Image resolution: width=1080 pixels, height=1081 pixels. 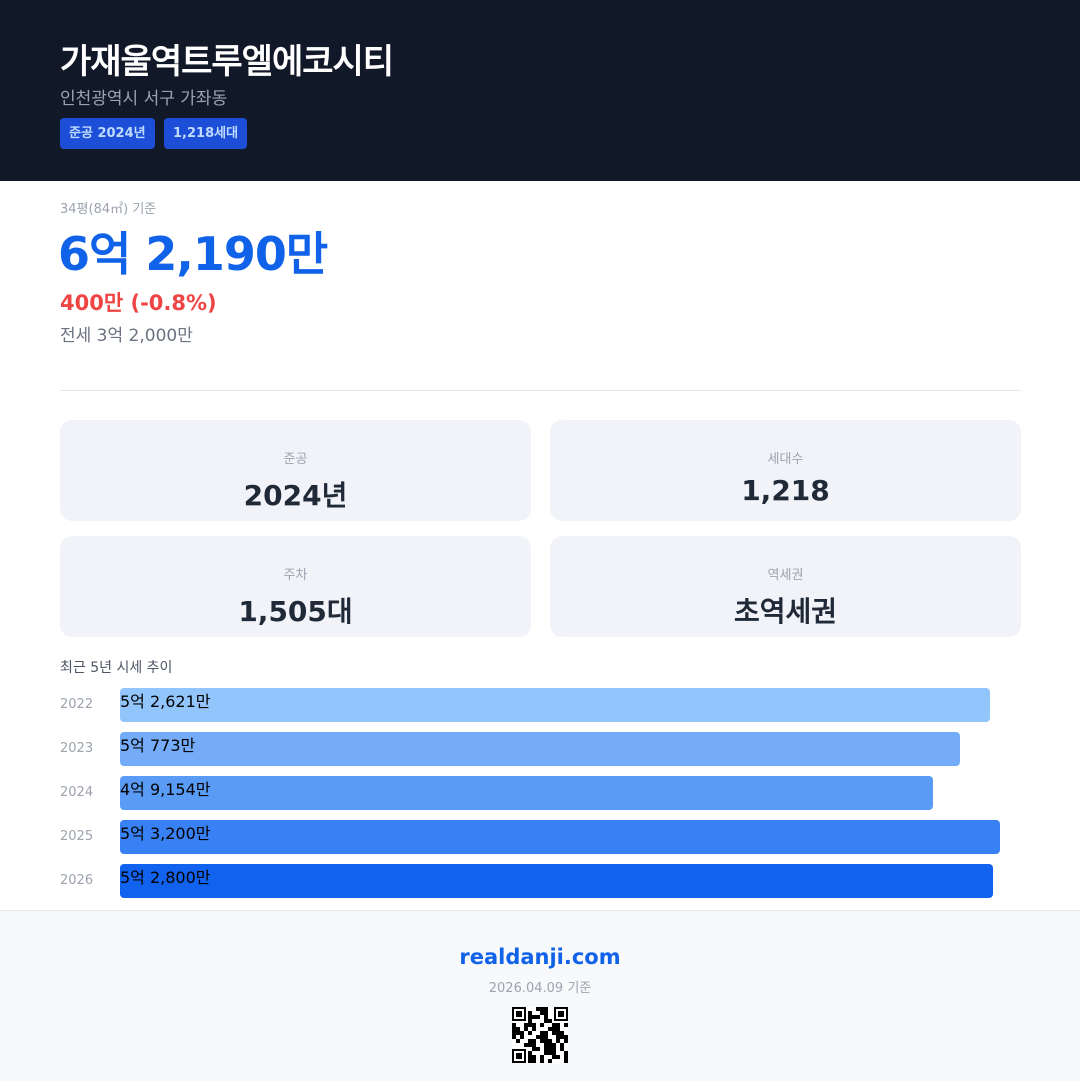 What do you see at coordinates (193, 254) in the screenshot?
I see `sale-price: 6억 2,190만` at bounding box center [193, 254].